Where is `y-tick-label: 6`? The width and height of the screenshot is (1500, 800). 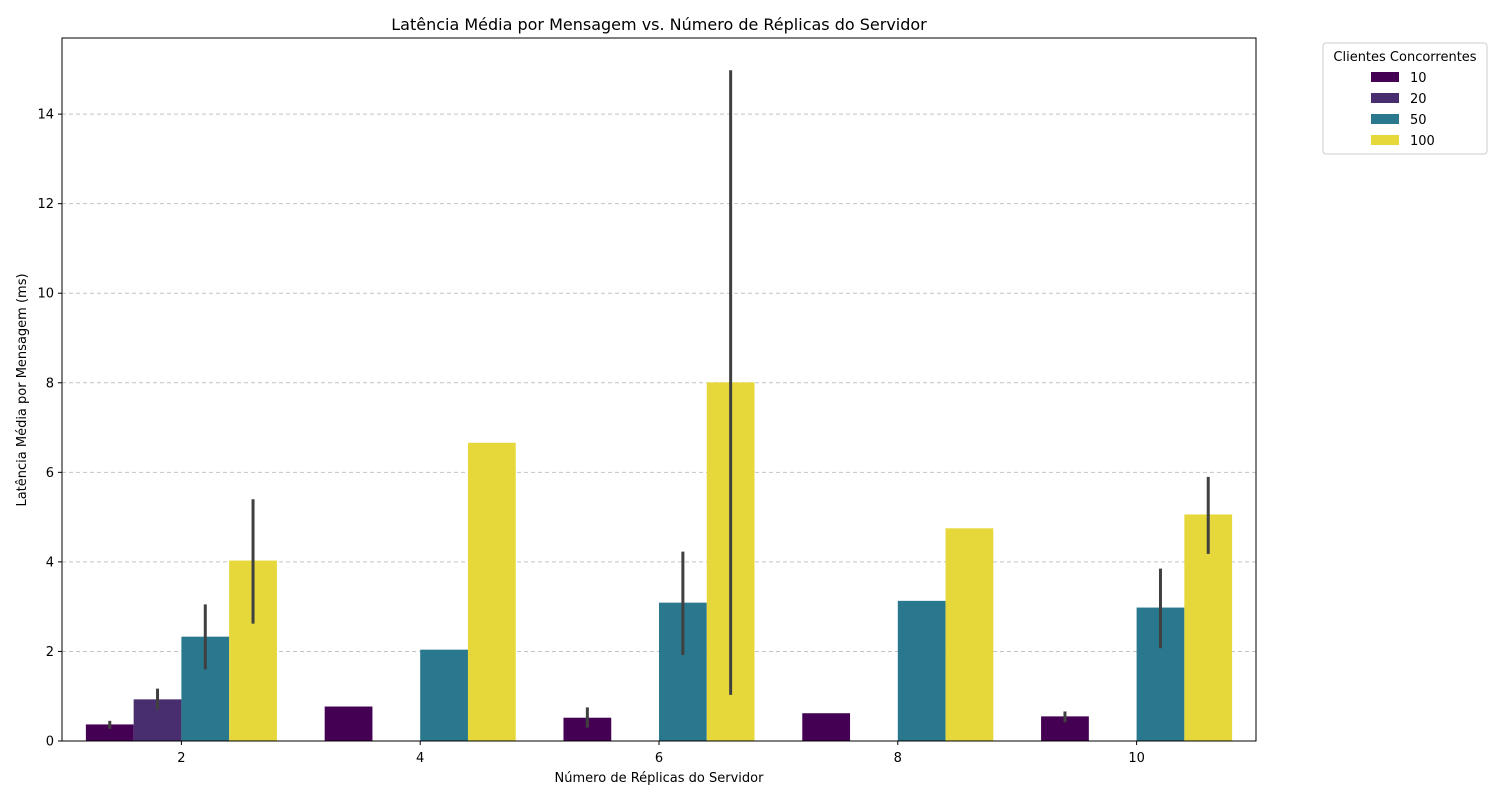
y-tick-label: 6 is located at coordinates (50, 473).